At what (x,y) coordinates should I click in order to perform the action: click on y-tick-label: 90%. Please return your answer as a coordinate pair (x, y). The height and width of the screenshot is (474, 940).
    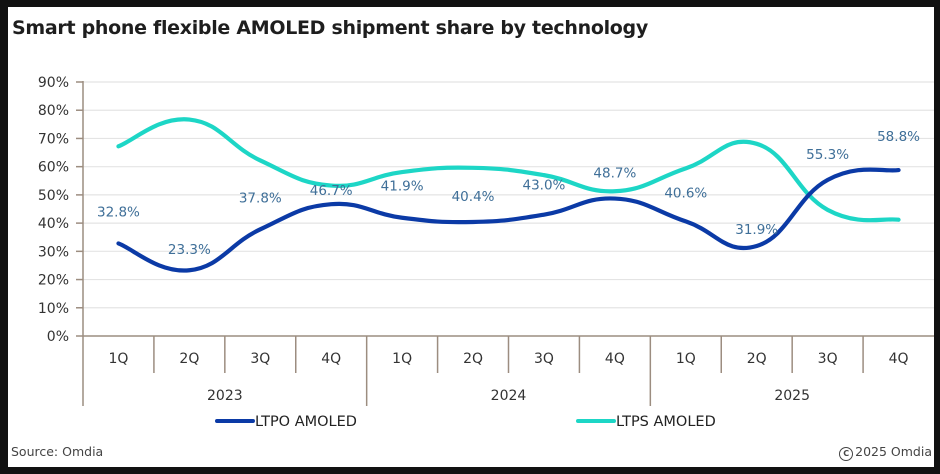
    Looking at the image, I should click on (53, 83).